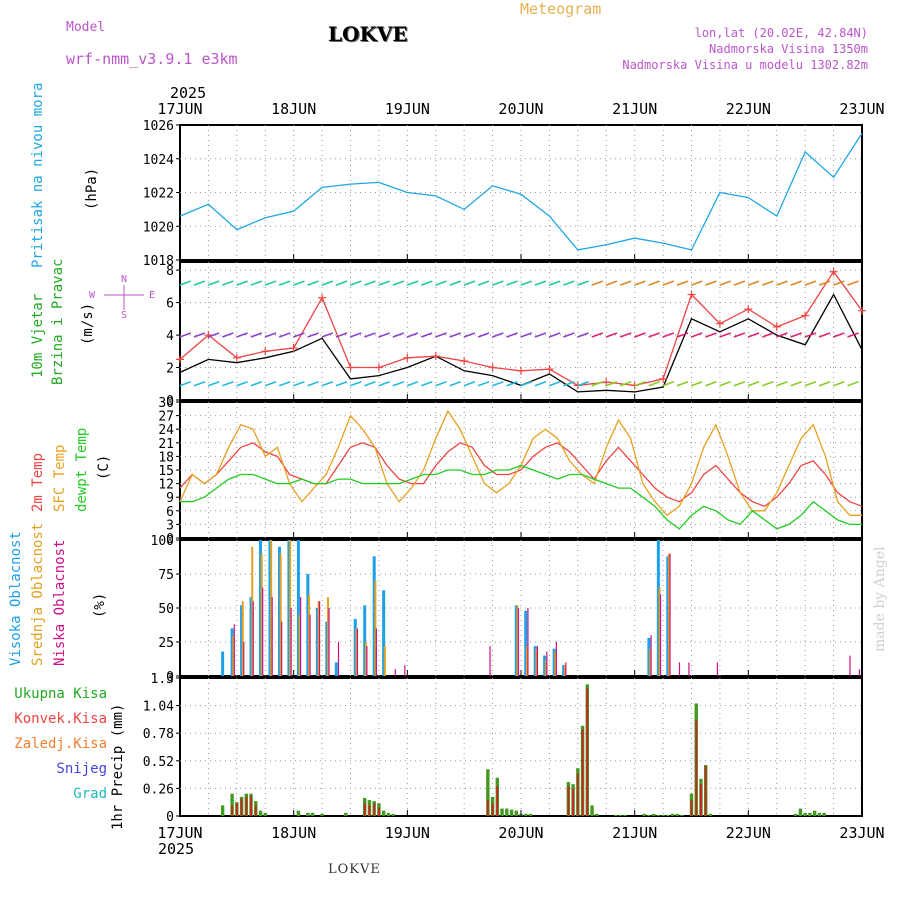 The image size is (900, 900). I want to click on y-tick-label-wind: 4, so click(170, 336).